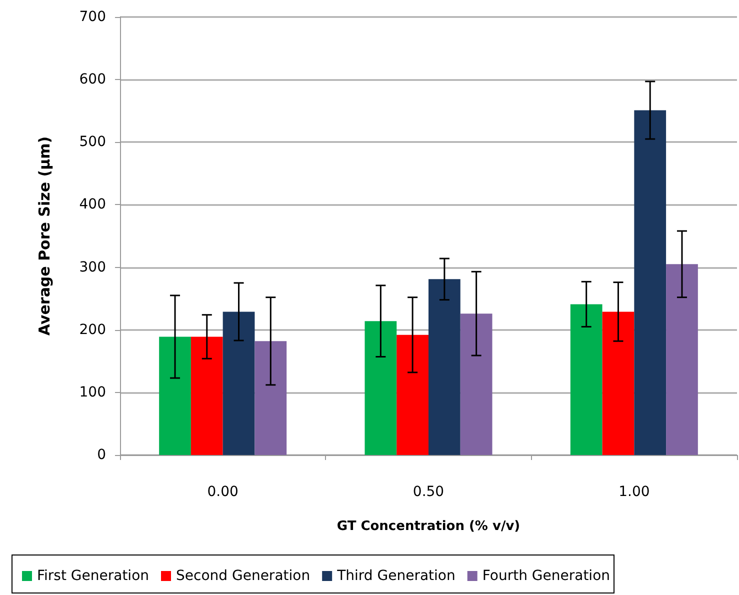 The width and height of the screenshot is (739, 595). I want to click on x-tick-label: 0.00, so click(222, 492).